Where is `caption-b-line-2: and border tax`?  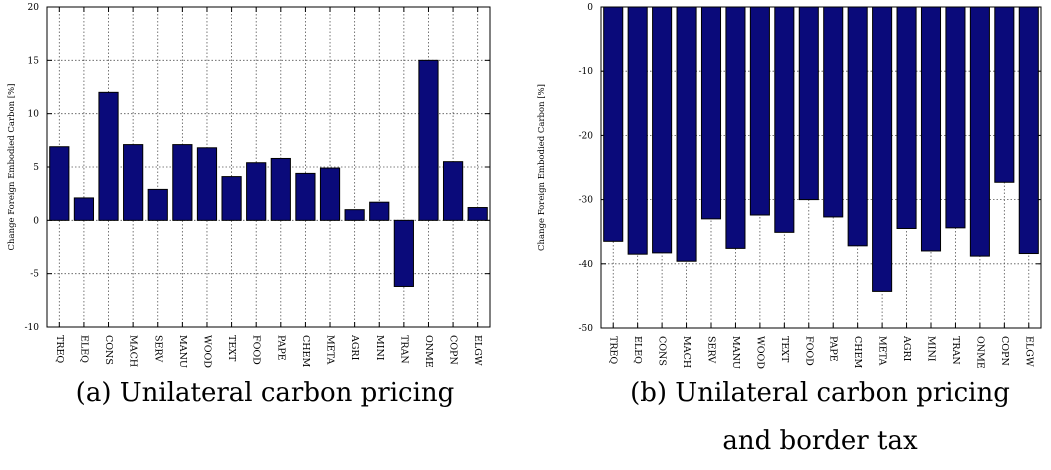
caption-b-line-2: and border tax is located at coordinates (820, 441).